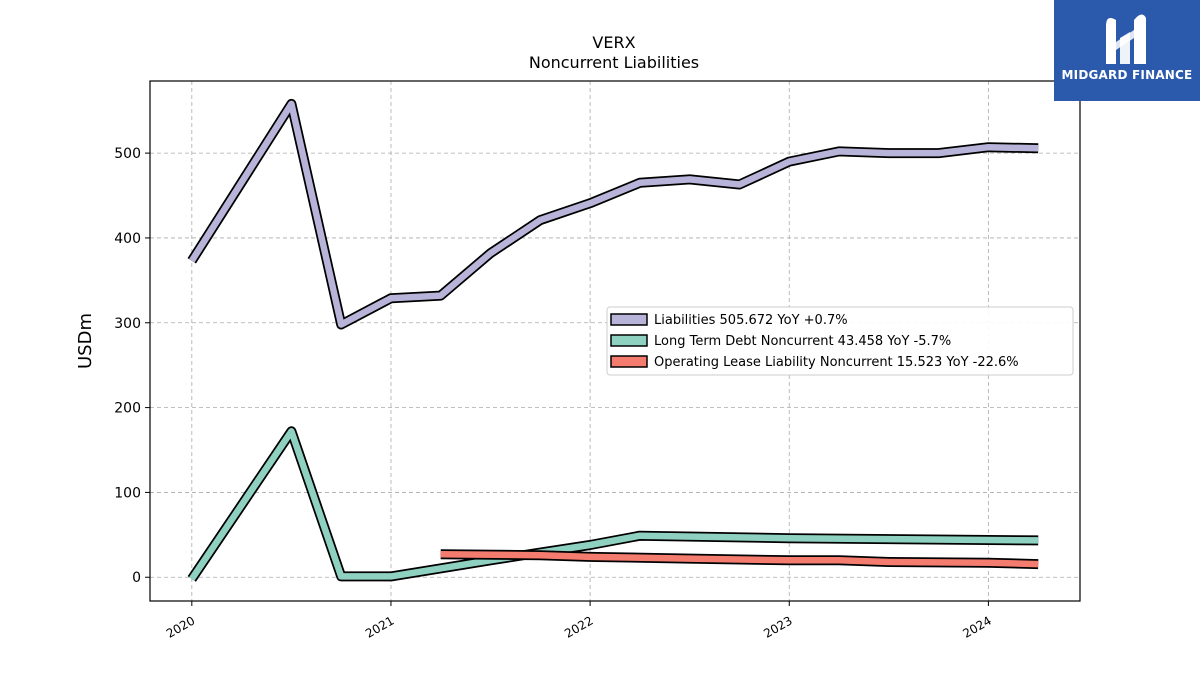 The height and width of the screenshot is (675, 1200). I want to click on legend-box, so click(840, 341).